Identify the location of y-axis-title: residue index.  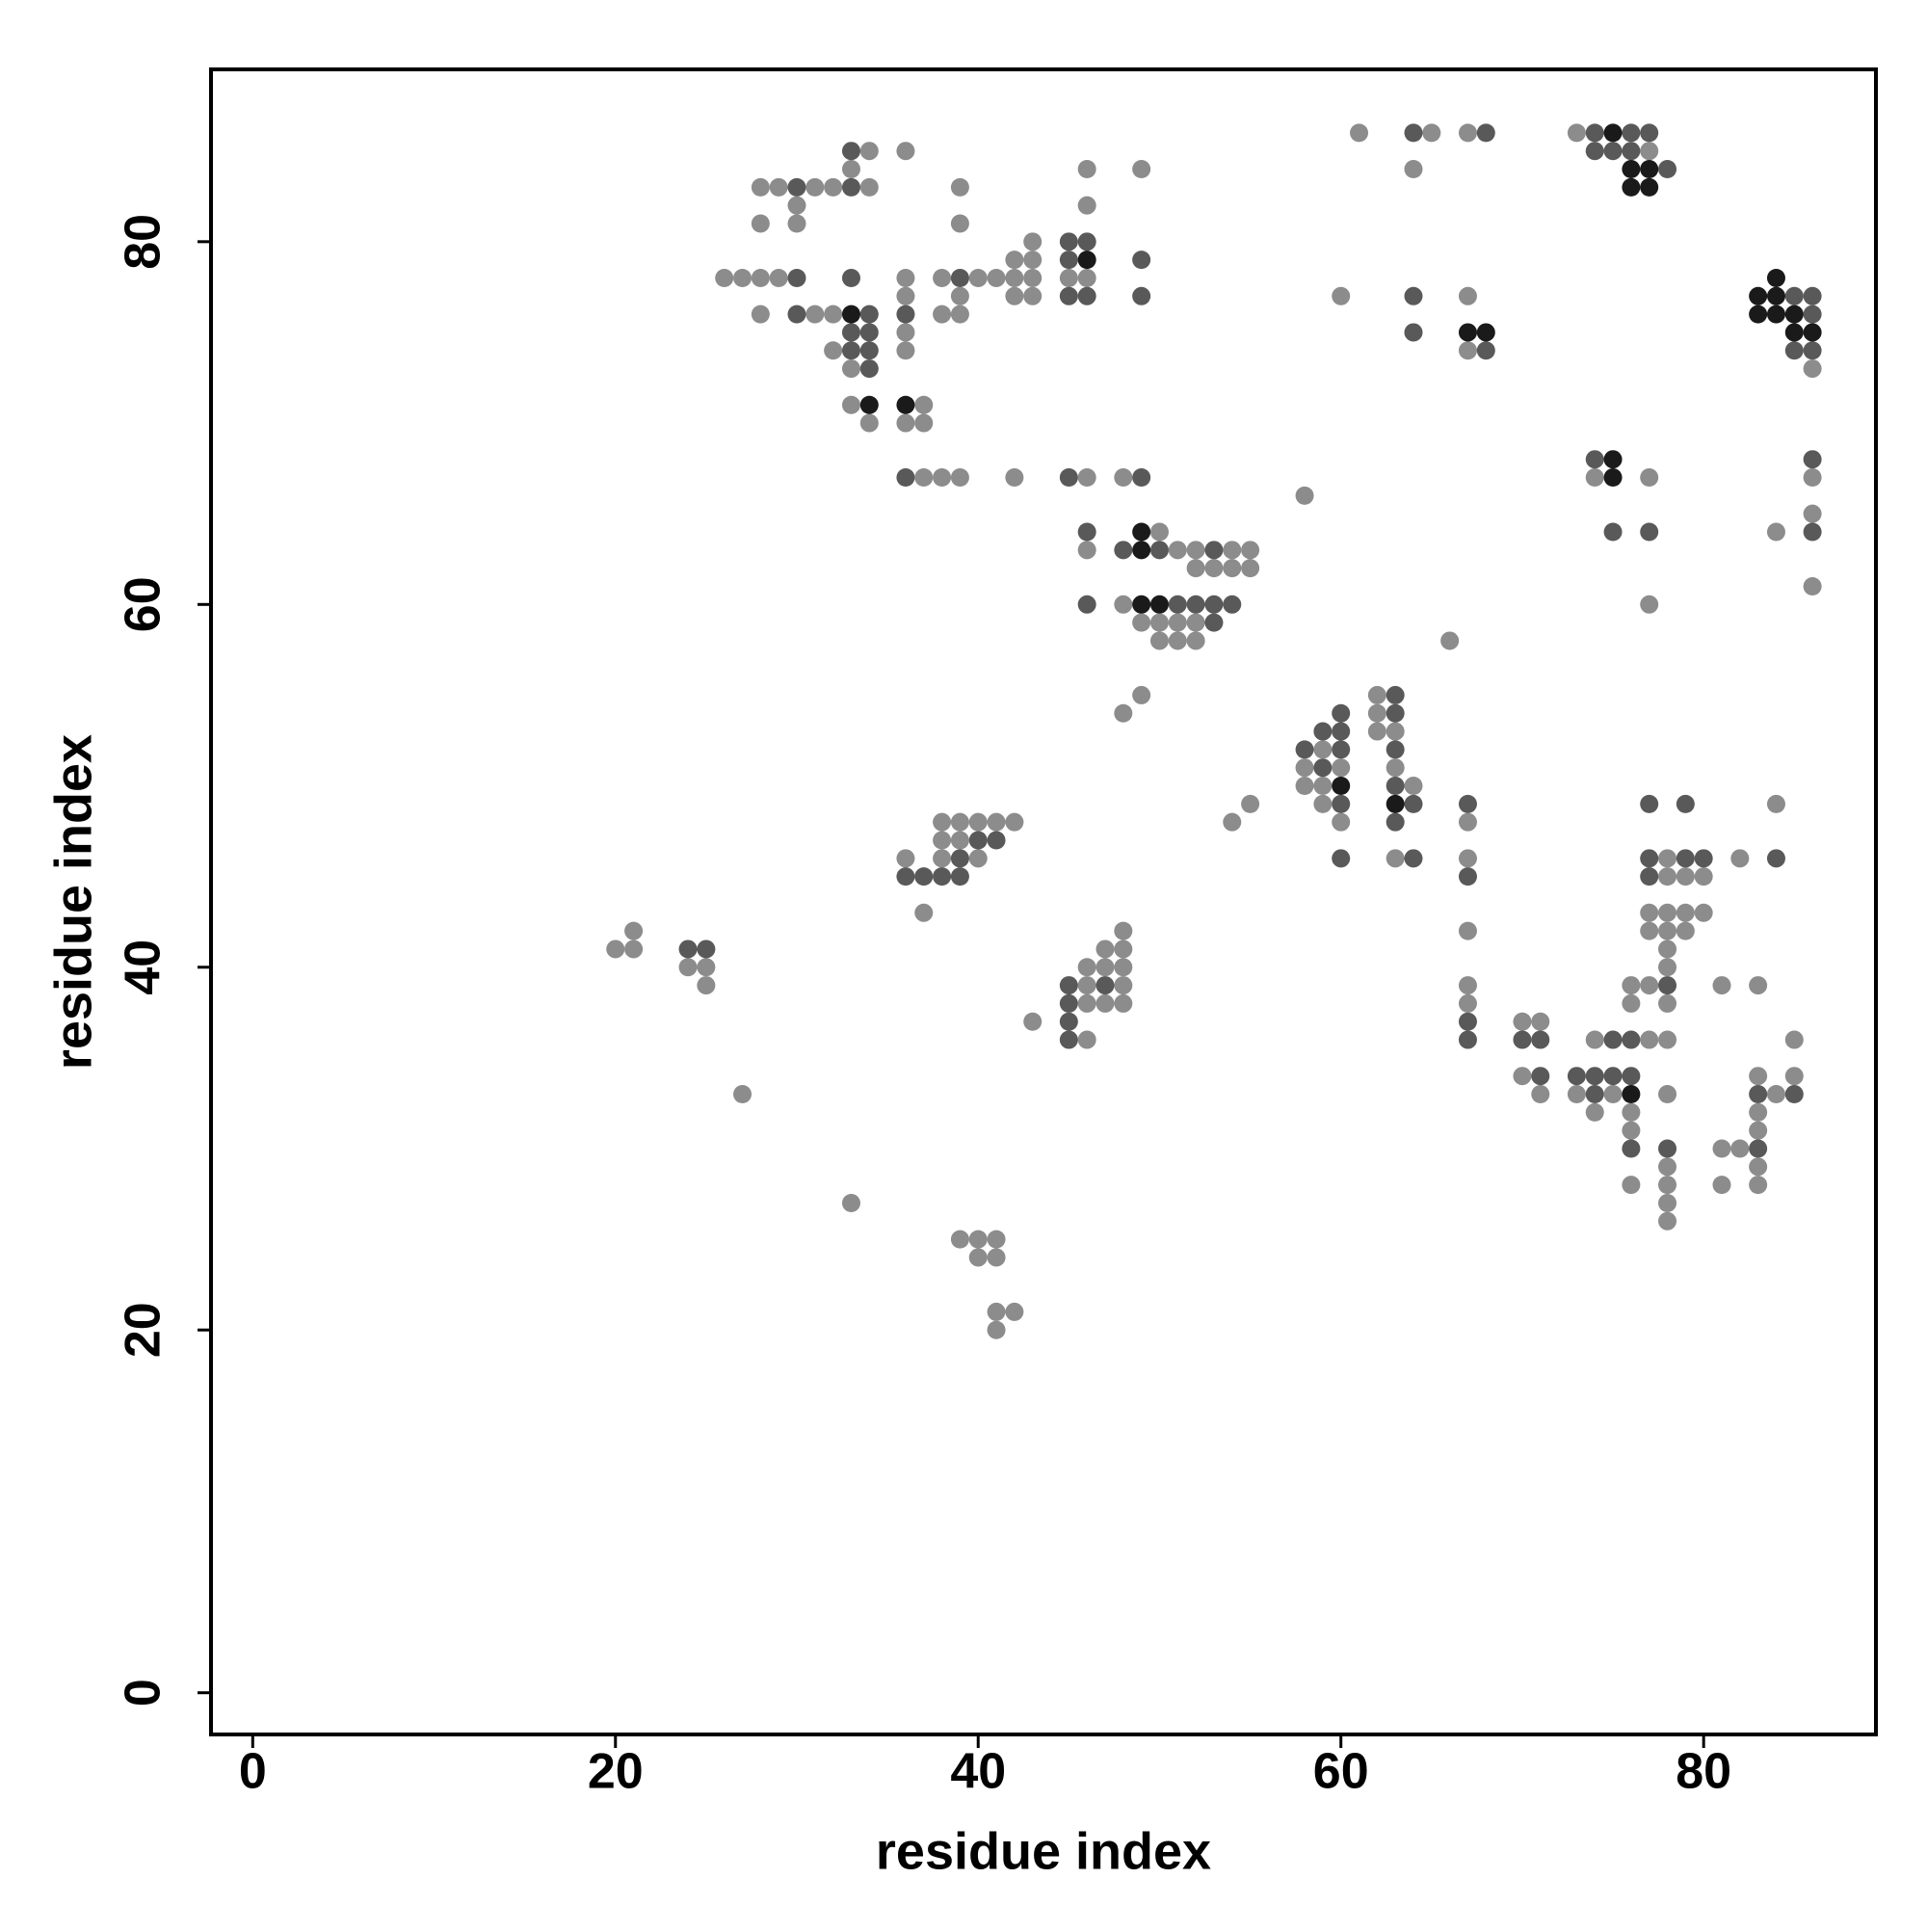
(73, 902).